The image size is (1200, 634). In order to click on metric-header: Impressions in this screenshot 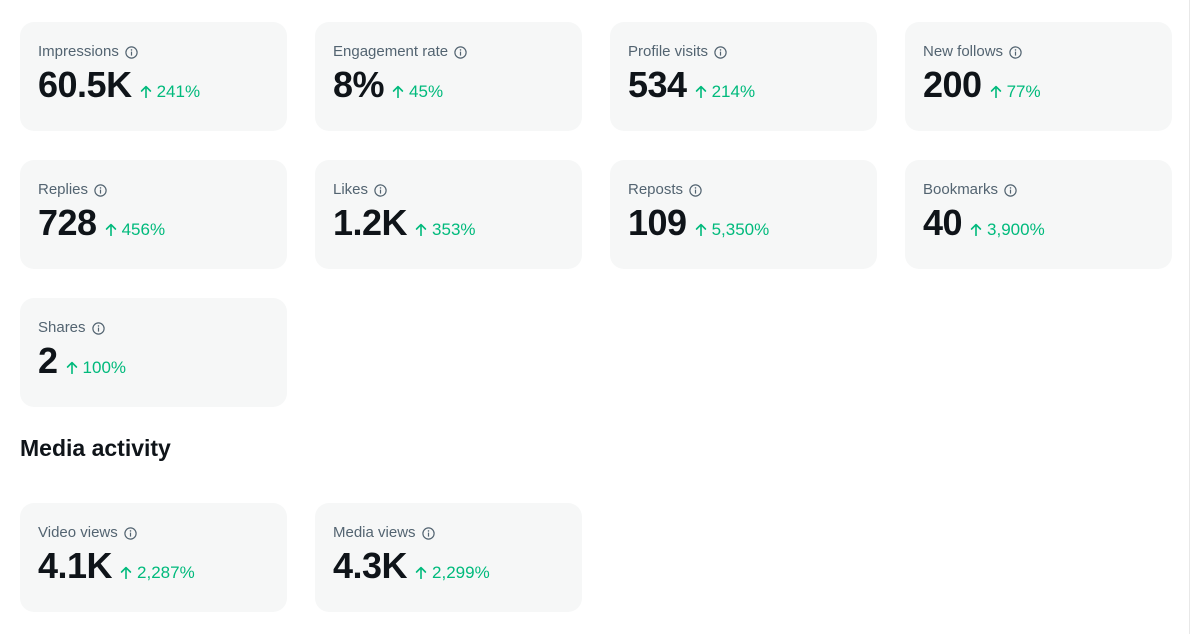, I will do `click(153, 52)`.